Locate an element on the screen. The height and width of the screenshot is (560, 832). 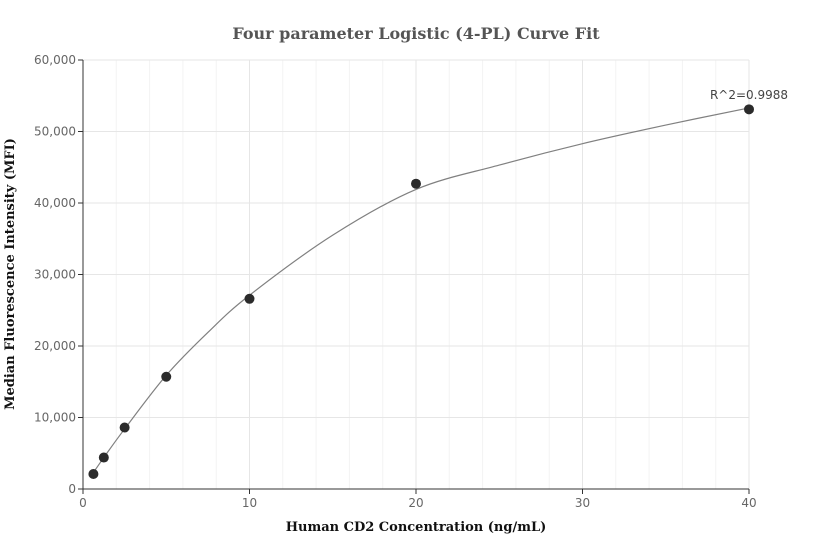
y-tick-label: 20,000 is located at coordinates (55, 346).